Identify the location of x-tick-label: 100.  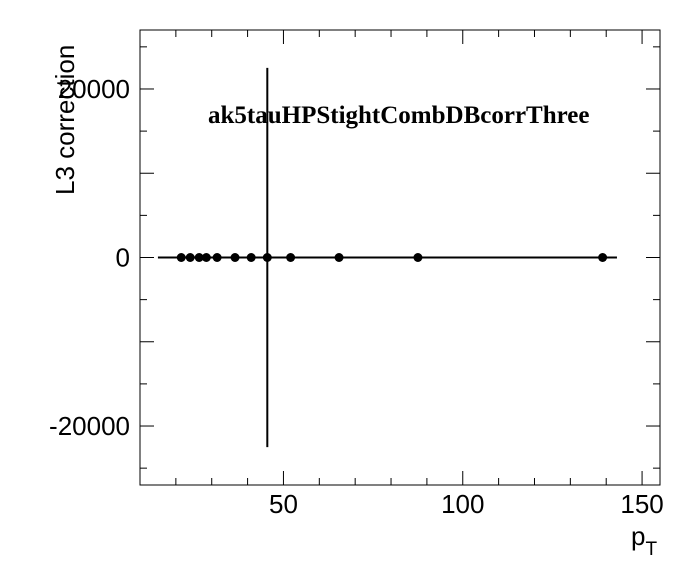
(462, 504).